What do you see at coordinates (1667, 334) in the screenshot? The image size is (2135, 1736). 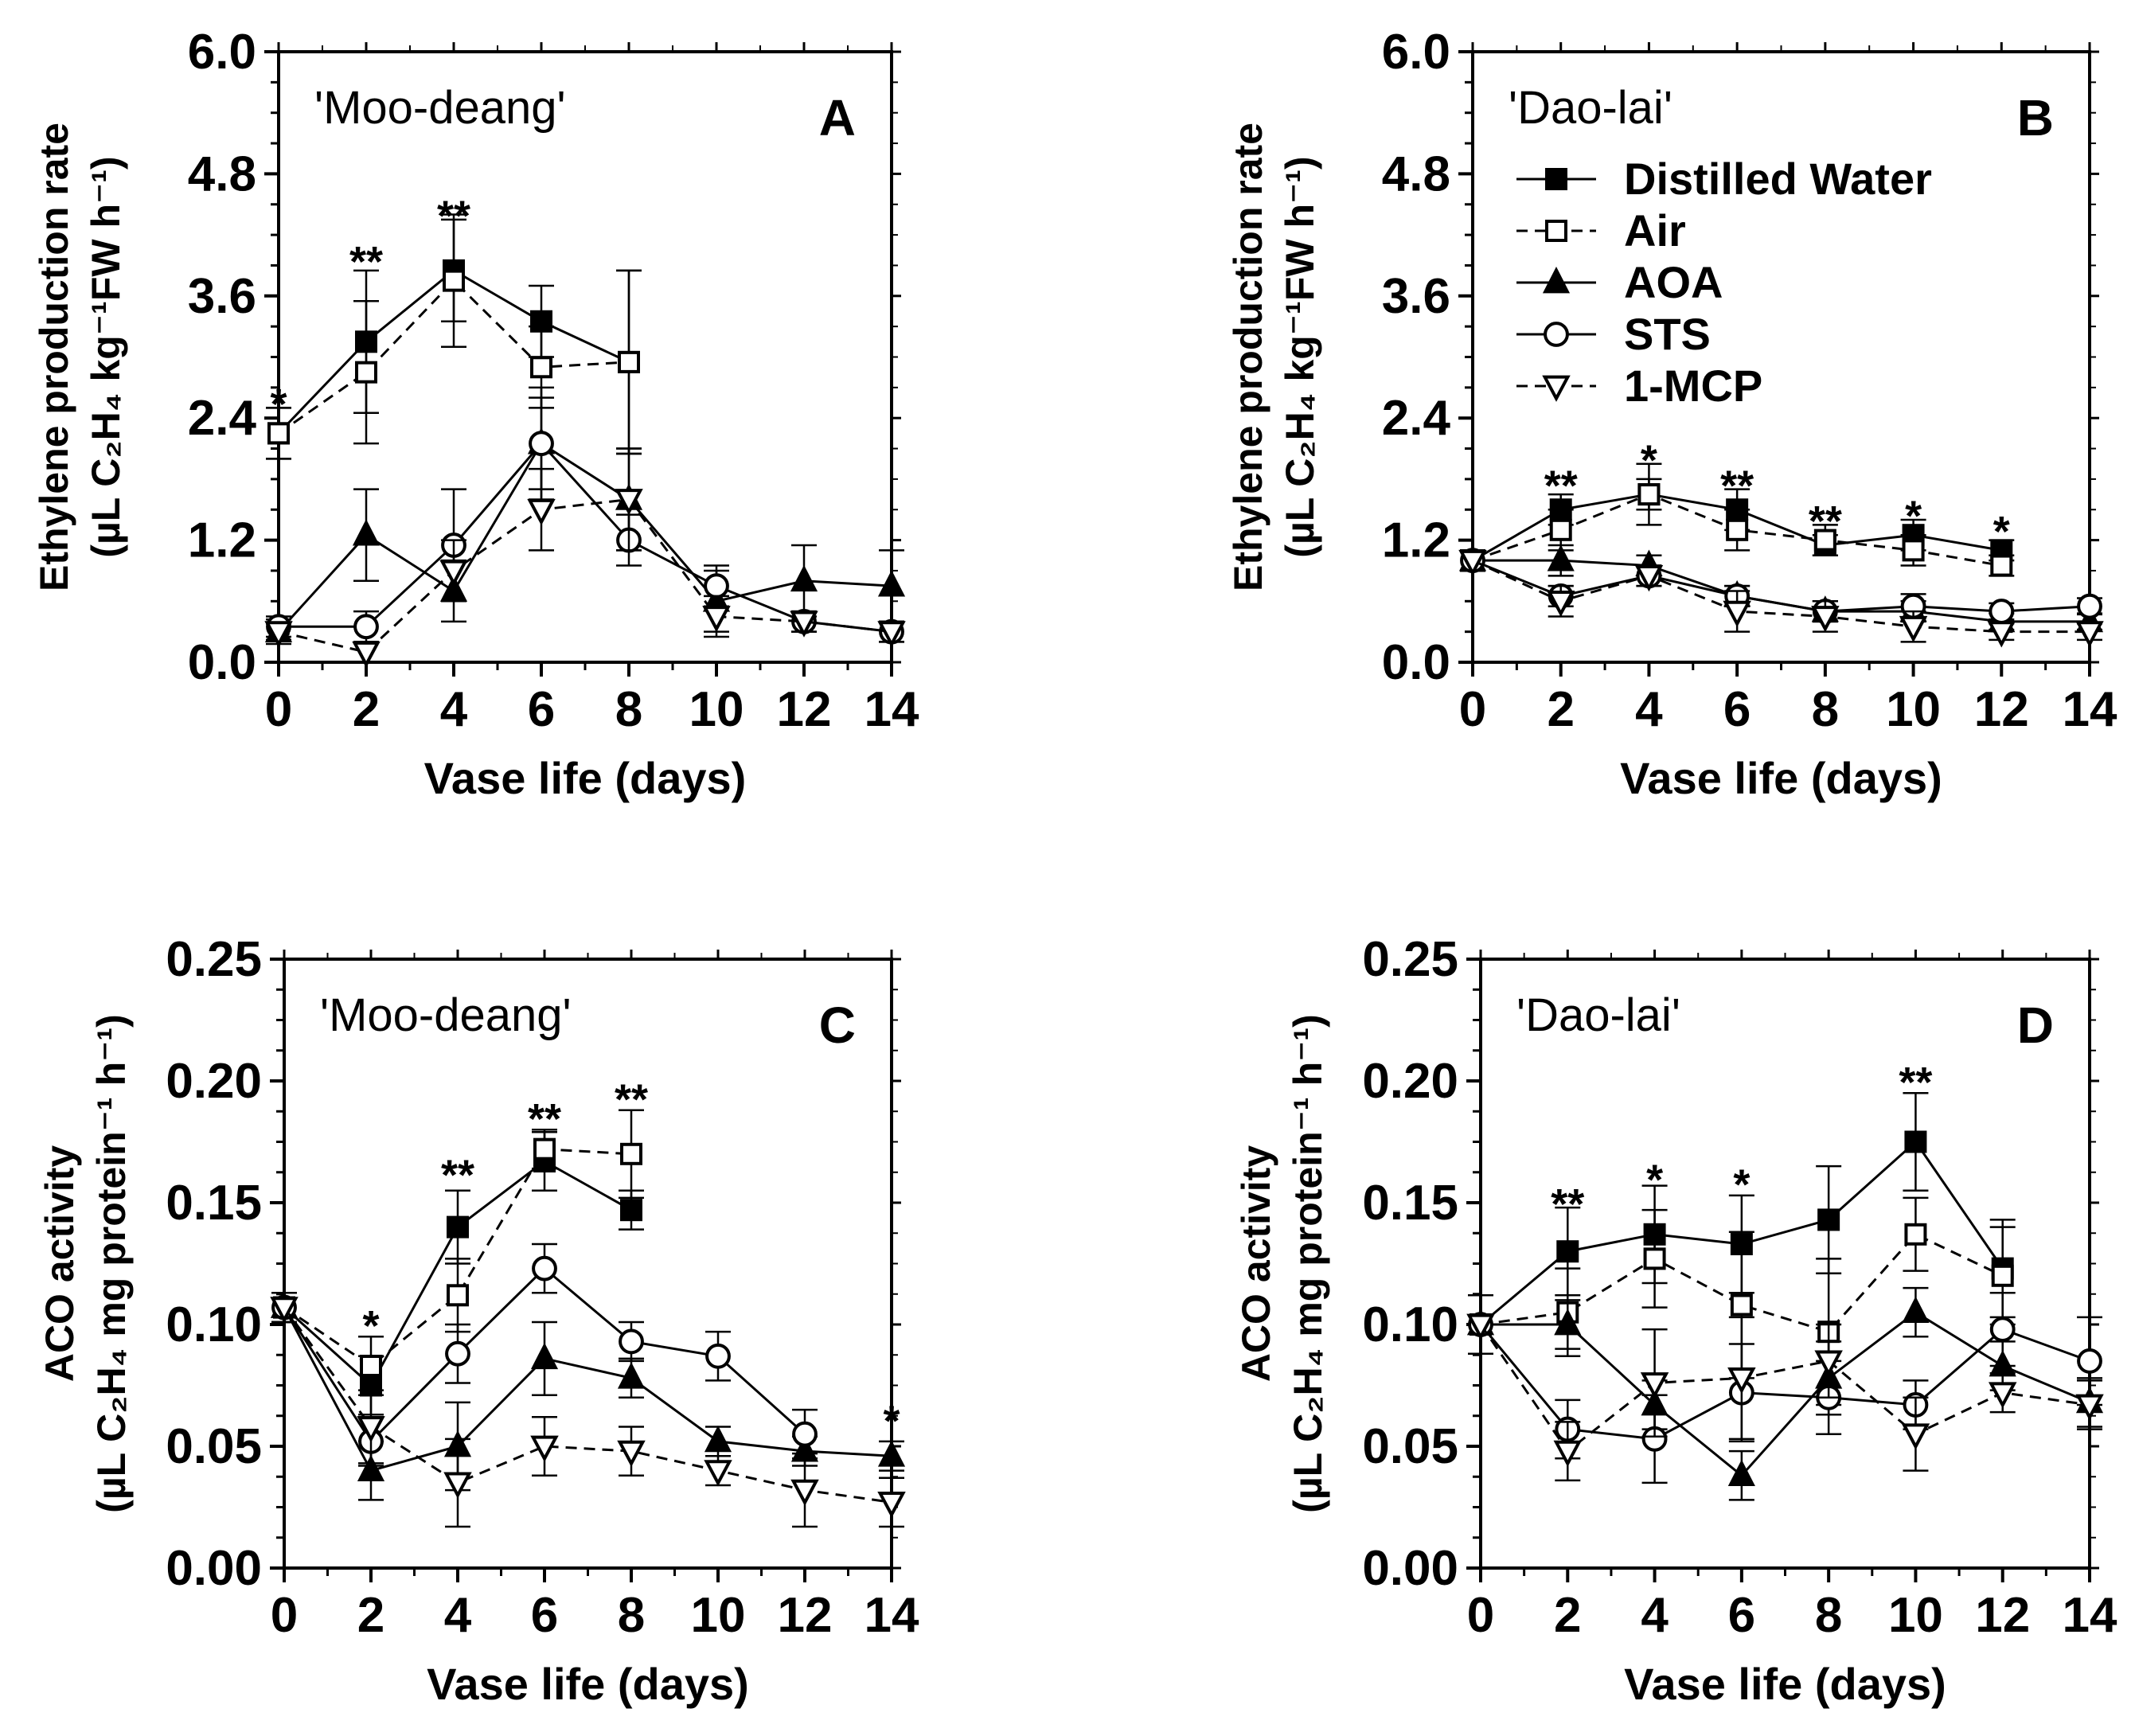 I see `legend-label: STS` at bounding box center [1667, 334].